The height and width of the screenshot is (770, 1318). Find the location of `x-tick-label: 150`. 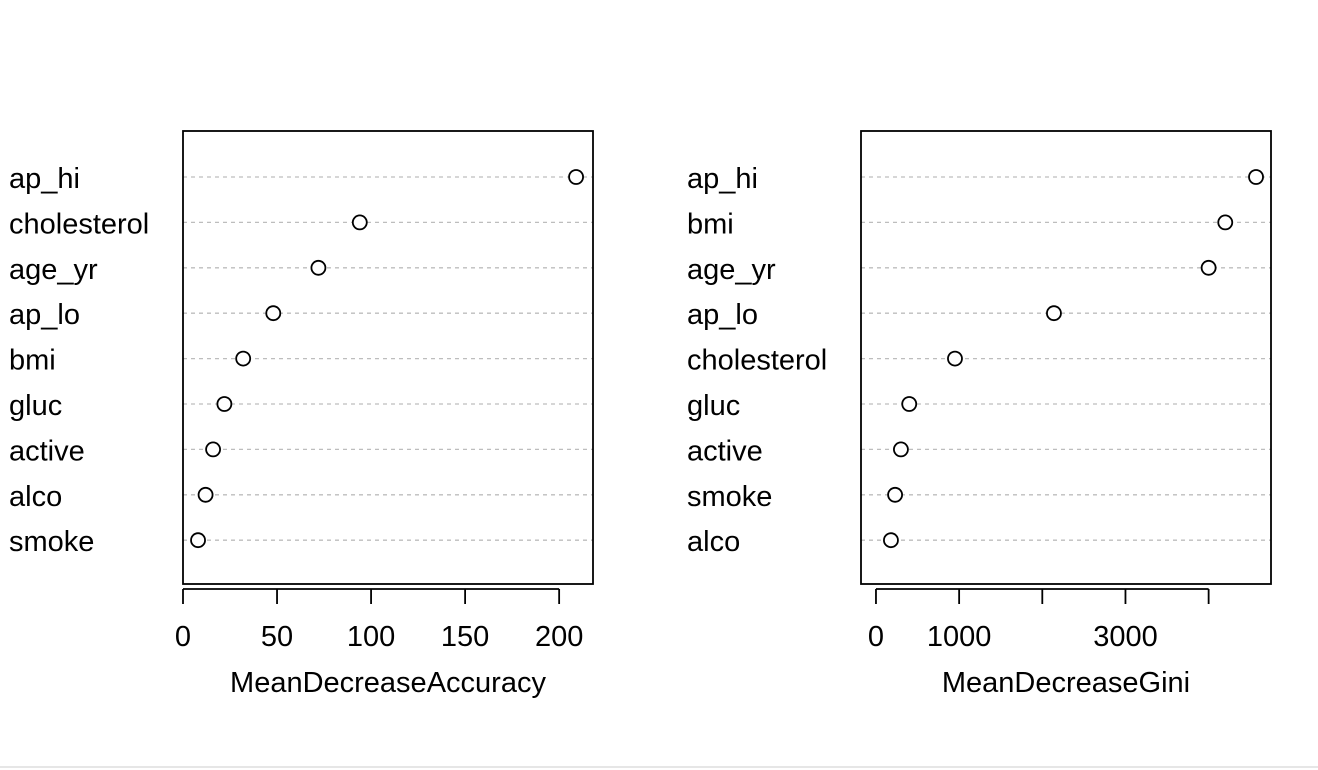

x-tick-label: 150 is located at coordinates (465, 637).